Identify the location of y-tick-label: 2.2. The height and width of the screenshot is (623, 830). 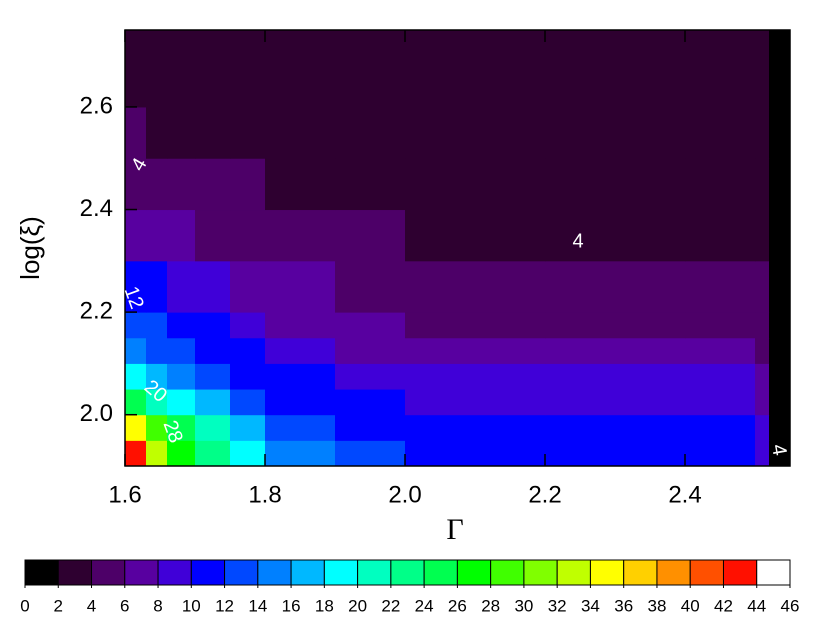
(96, 310).